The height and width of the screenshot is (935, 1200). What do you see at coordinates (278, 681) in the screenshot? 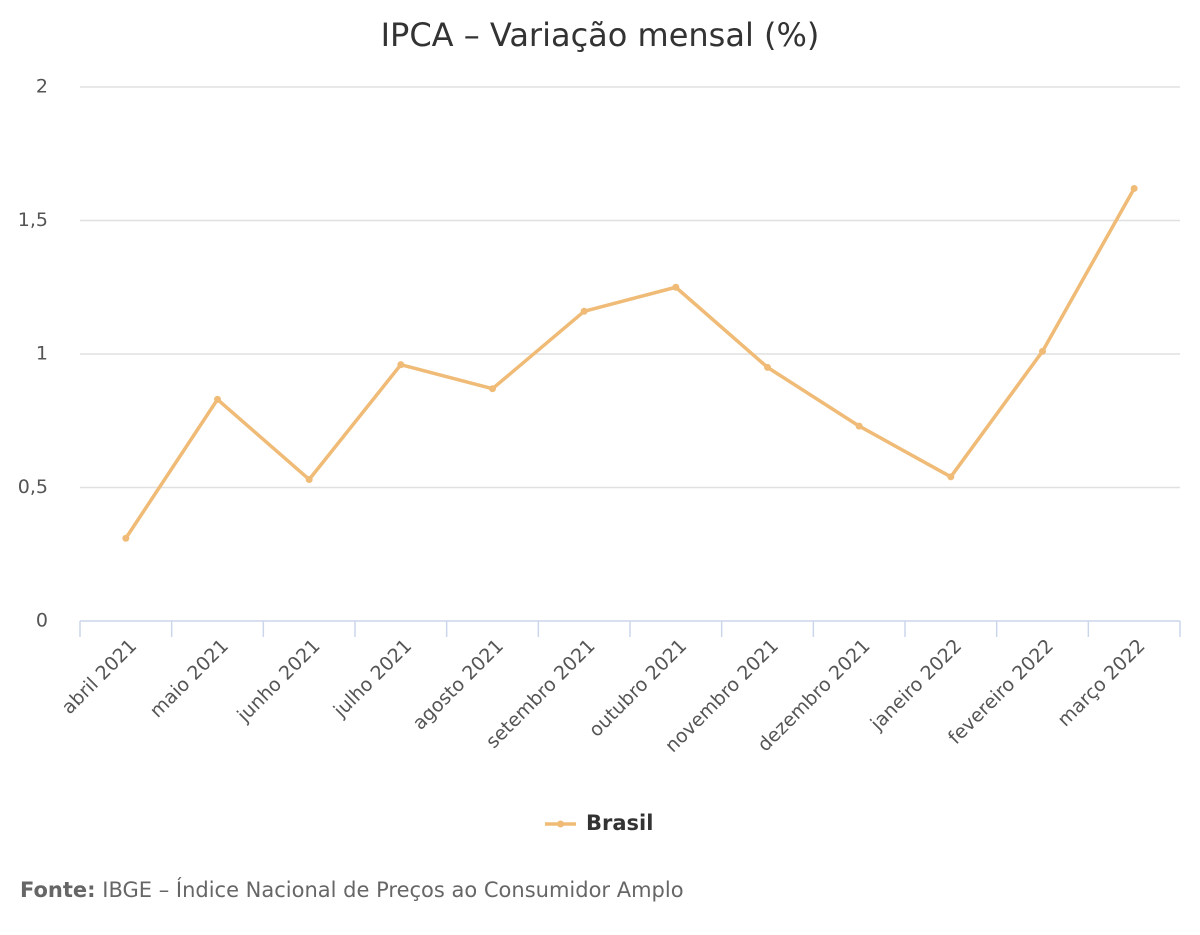
I see `x-tick-label: junho 2021` at bounding box center [278, 681].